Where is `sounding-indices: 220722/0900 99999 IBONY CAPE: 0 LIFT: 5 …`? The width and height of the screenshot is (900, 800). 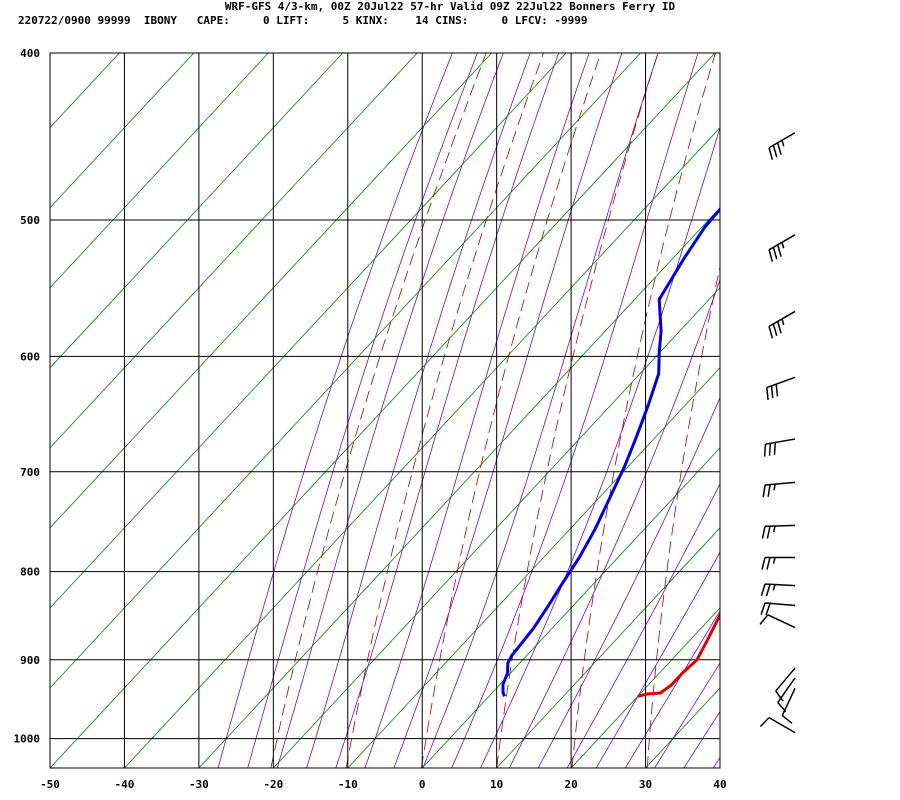 sounding-indices: 220722/0900 99999 IBONY CAPE: 0 LIFT: 5 … is located at coordinates (303, 20).